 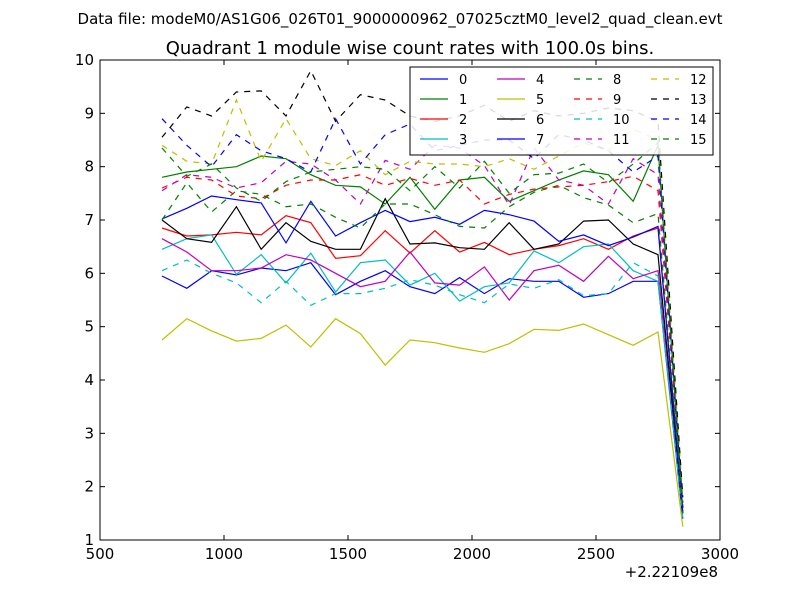 What do you see at coordinates (89, 433) in the screenshot?
I see `y-tick-label: 3` at bounding box center [89, 433].